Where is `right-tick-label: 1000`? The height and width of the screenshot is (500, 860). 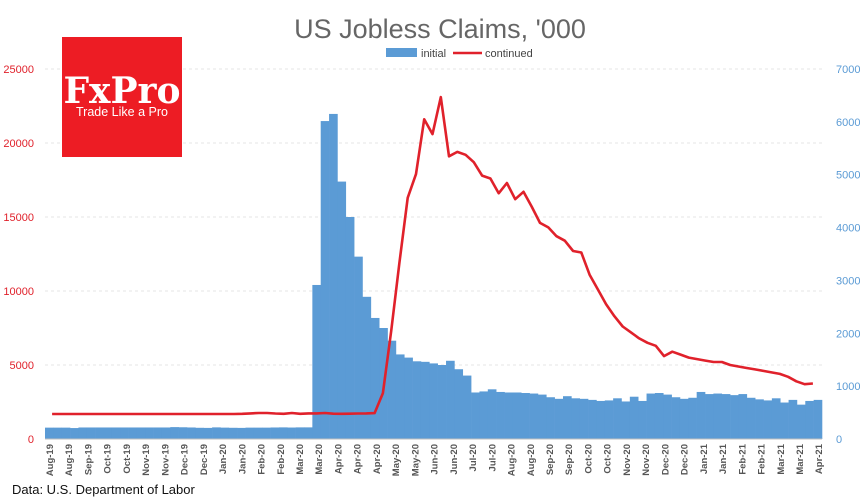
right-tick-label: 1000 is located at coordinates (848, 387).